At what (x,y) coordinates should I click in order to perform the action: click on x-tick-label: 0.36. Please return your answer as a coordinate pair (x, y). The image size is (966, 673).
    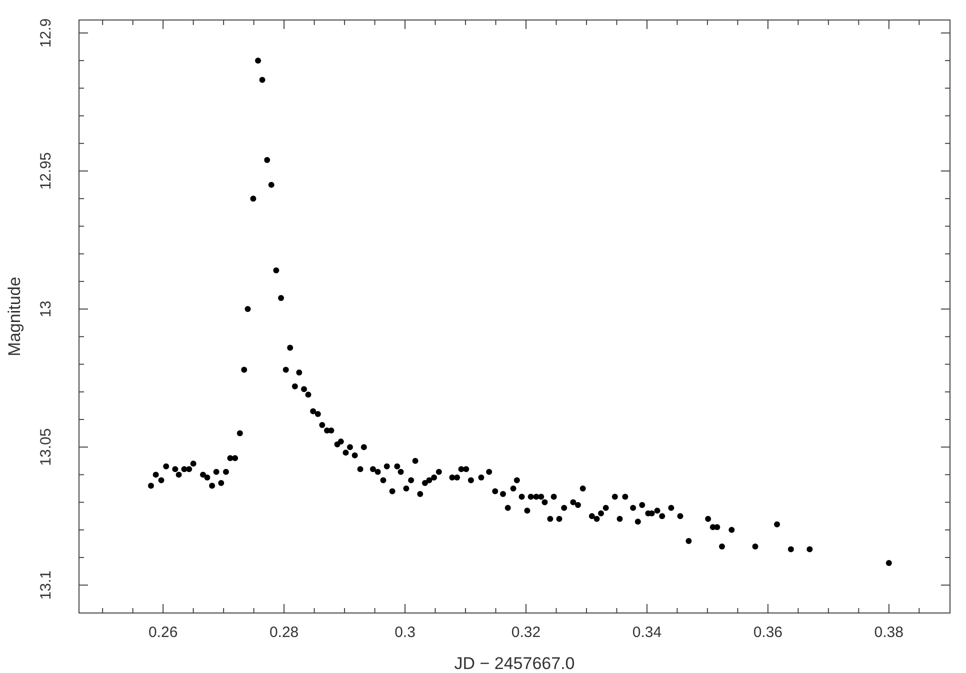
    Looking at the image, I should click on (768, 632).